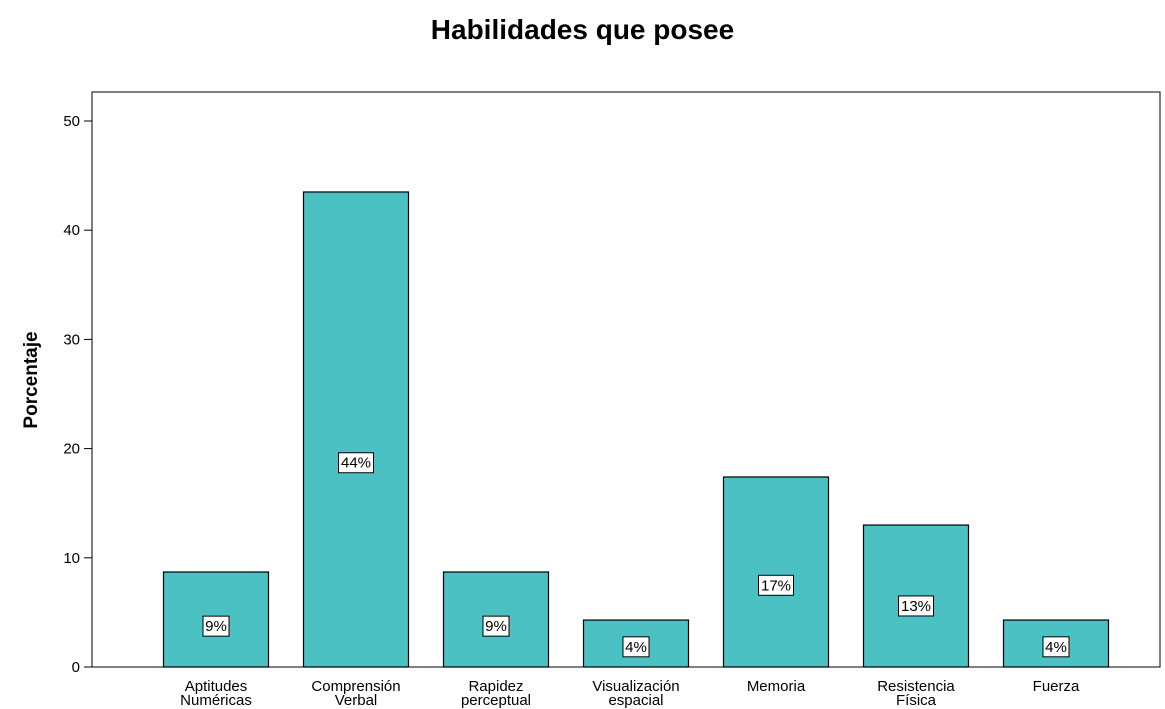 Image resolution: width=1165 pixels, height=709 pixels. What do you see at coordinates (71, 339) in the screenshot?
I see `y-tick-label: 30` at bounding box center [71, 339].